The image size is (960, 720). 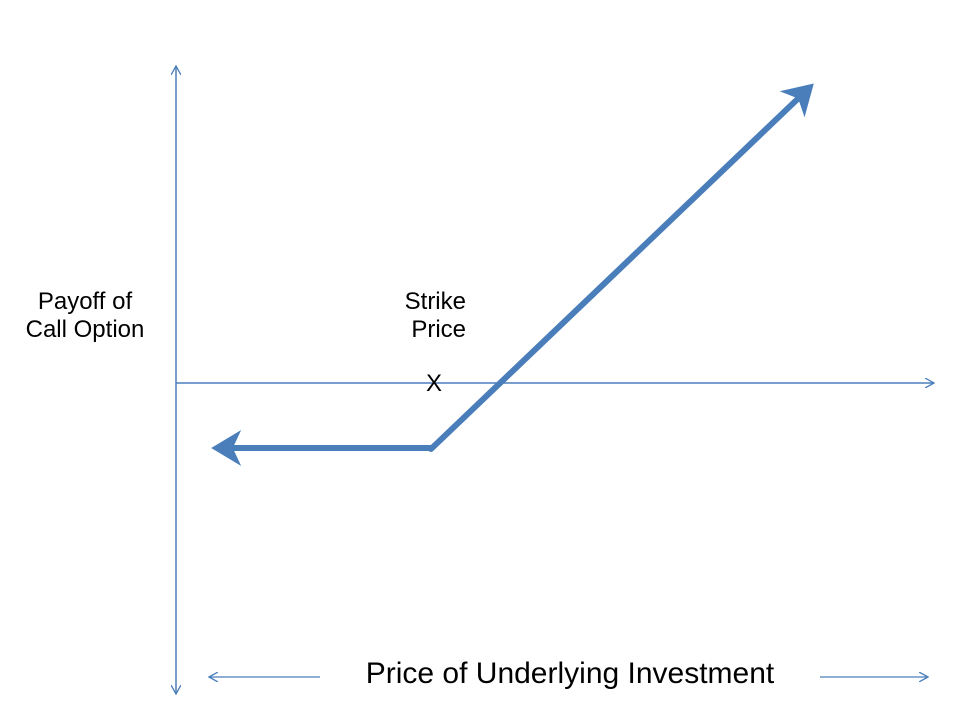 I want to click on y-axis-label-line1: Payoff of, so click(x=85, y=301).